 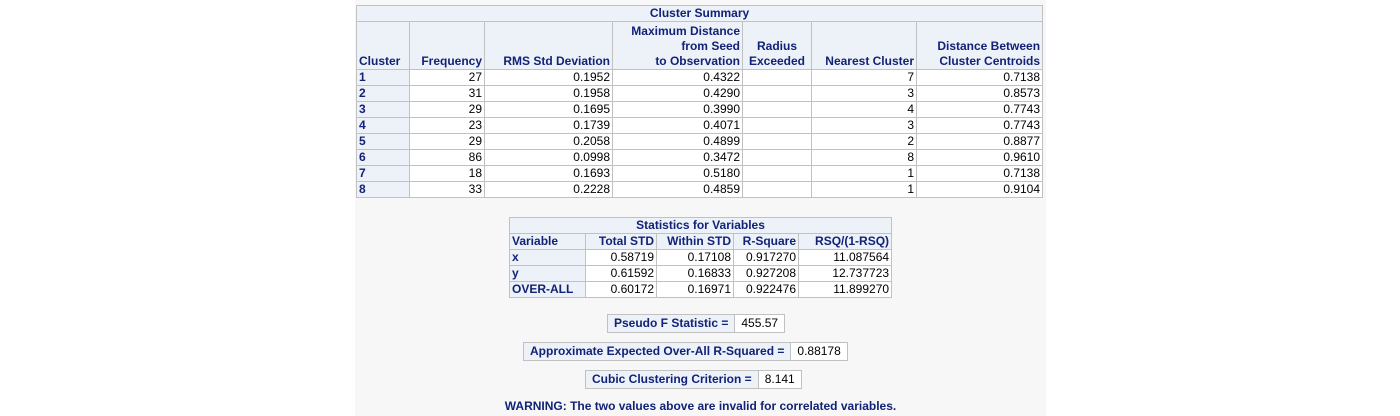 What do you see at coordinates (383, 93) in the screenshot?
I see `cluster-summary-cell-cluster: 2` at bounding box center [383, 93].